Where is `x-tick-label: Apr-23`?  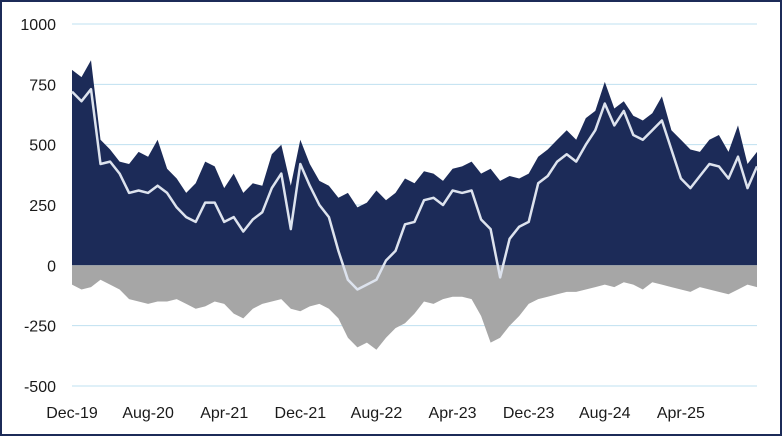 x-tick-label: Apr-23 is located at coordinates (453, 413).